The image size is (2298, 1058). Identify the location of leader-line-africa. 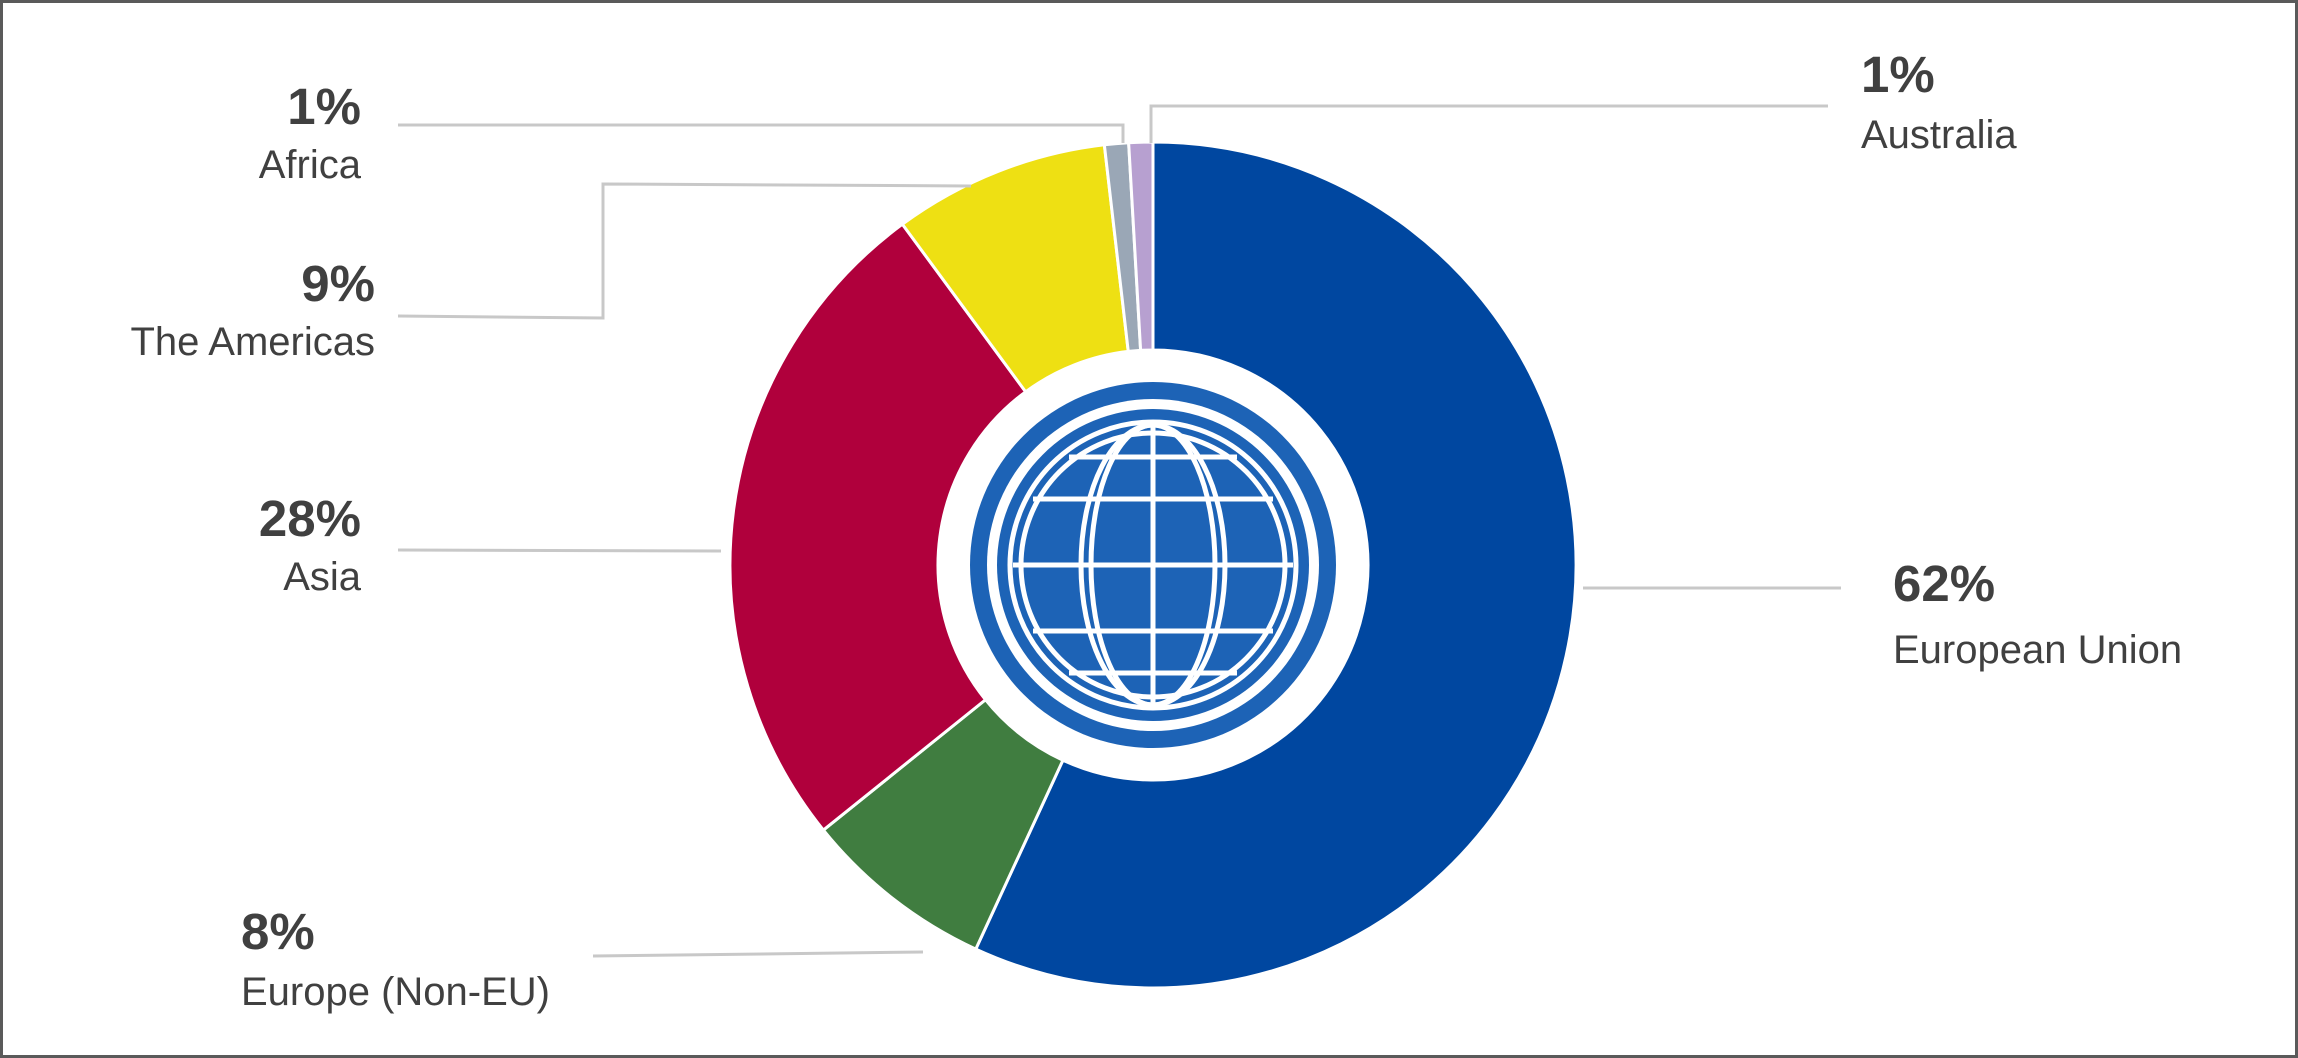
(761, 133).